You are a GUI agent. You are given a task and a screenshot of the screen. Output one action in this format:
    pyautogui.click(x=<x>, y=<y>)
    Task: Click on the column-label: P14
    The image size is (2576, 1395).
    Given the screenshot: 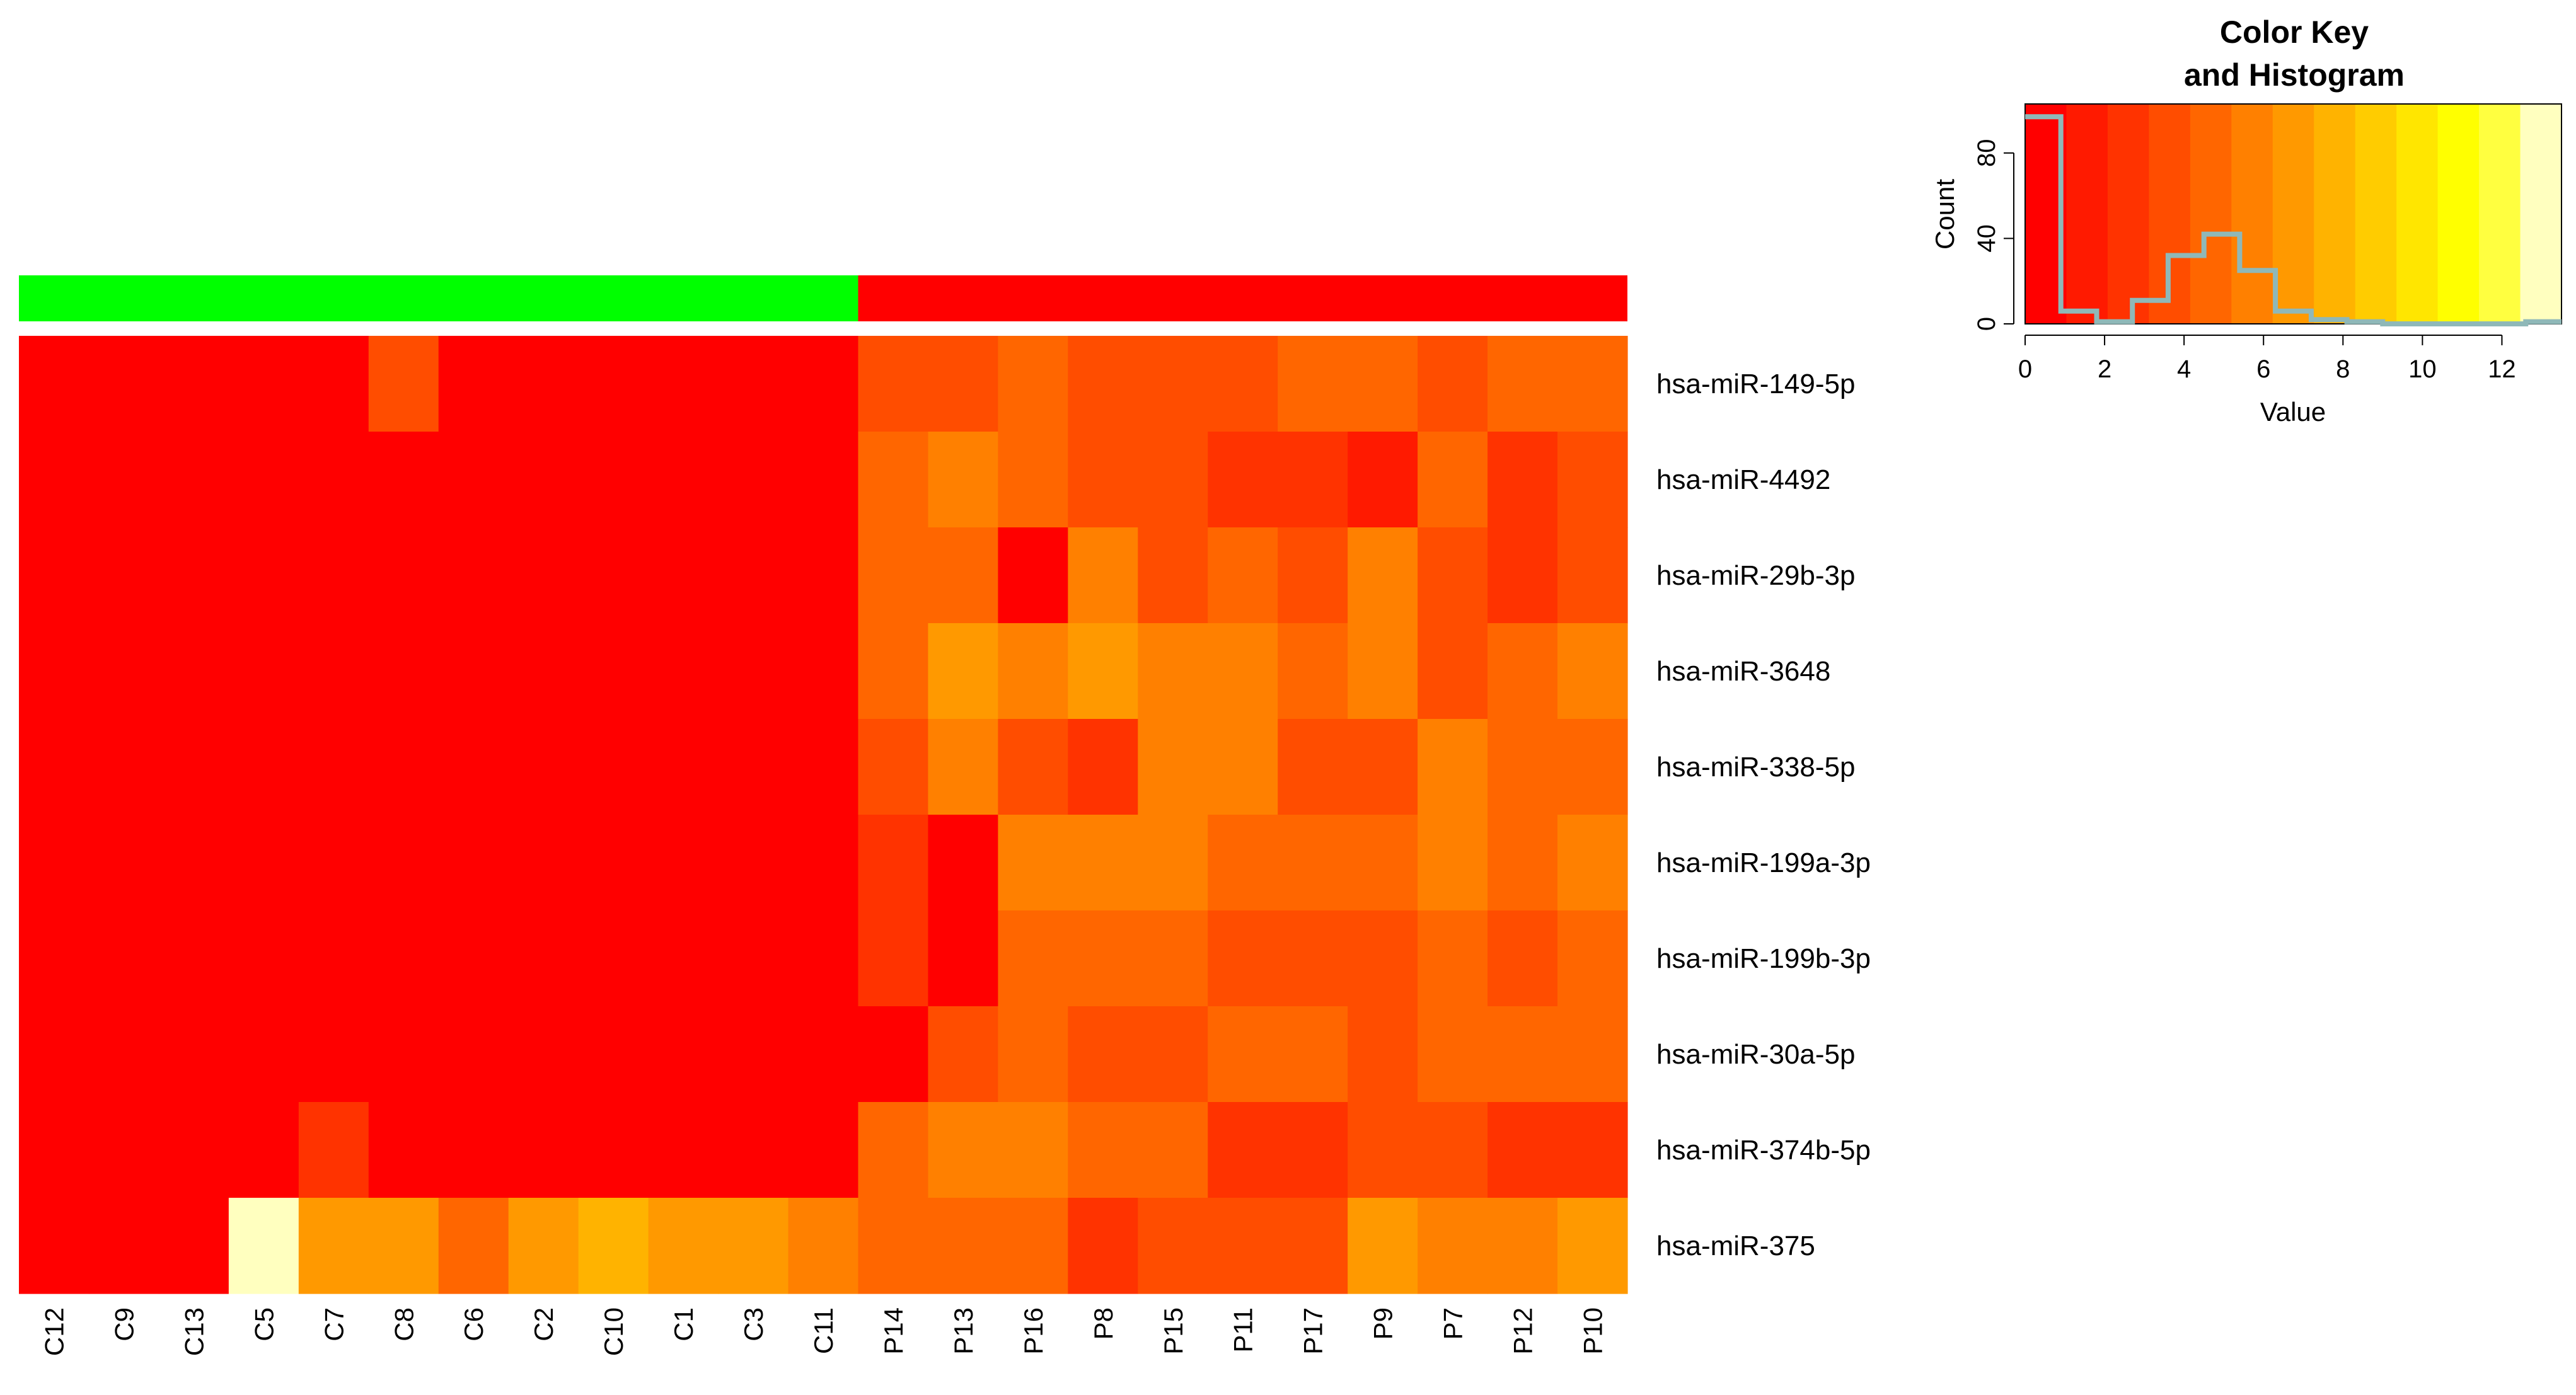 What is the action you would take?
    pyautogui.click(x=894, y=1331)
    